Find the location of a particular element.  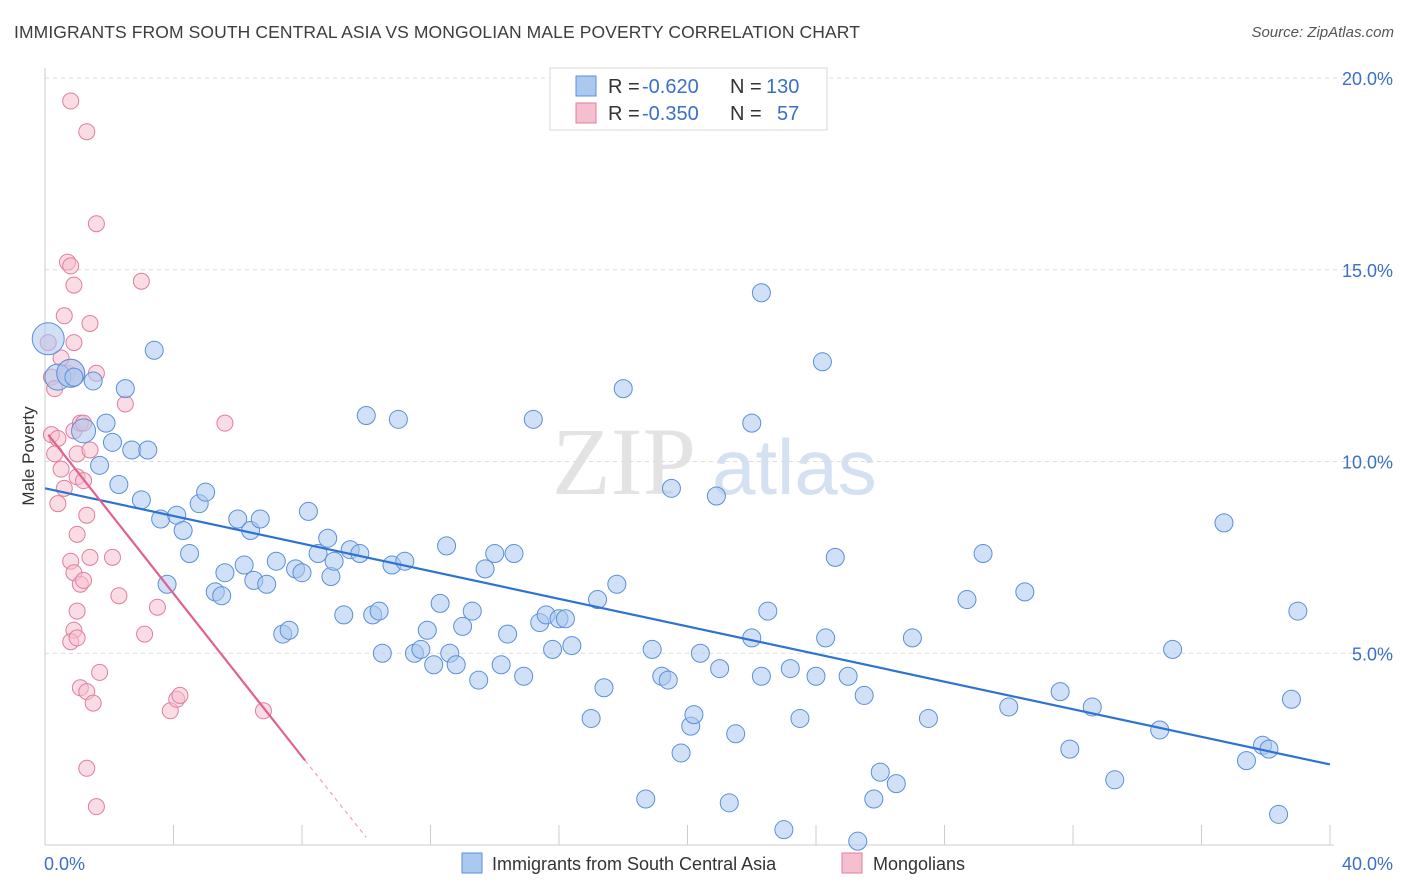

x-tick-label-1: 40.0% is located at coordinates (1367, 864).